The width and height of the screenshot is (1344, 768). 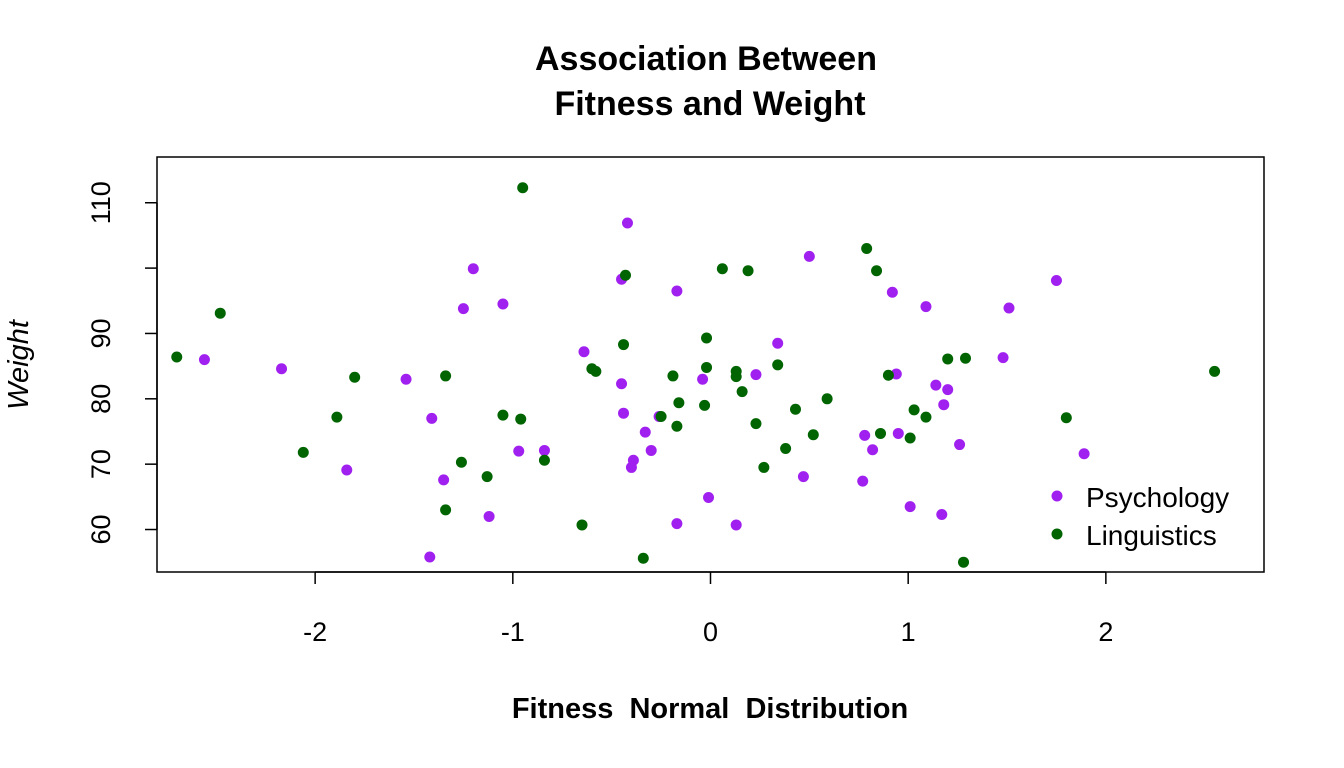 What do you see at coordinates (709, 104) in the screenshot?
I see `chart-title-line-2: Fitness and Weight` at bounding box center [709, 104].